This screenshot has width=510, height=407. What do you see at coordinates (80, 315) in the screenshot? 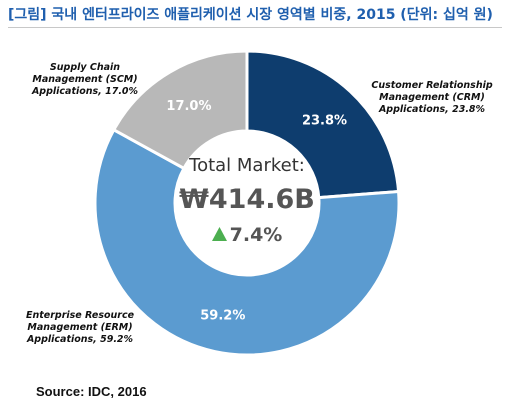
I see `slice-category-label-erp: Enterprise Resource` at bounding box center [80, 315].